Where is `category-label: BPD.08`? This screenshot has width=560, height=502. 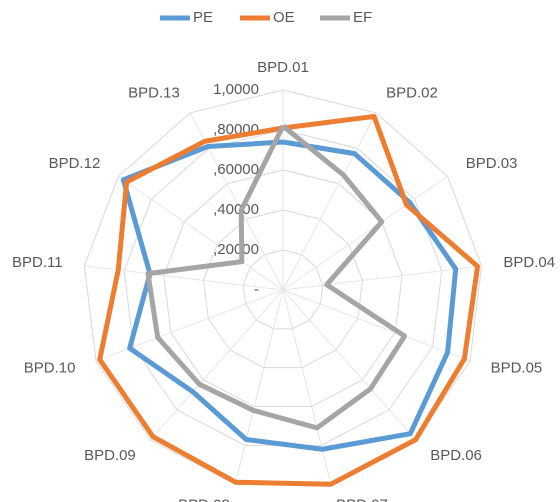
category-label: BPD.08 is located at coordinates (204, 499).